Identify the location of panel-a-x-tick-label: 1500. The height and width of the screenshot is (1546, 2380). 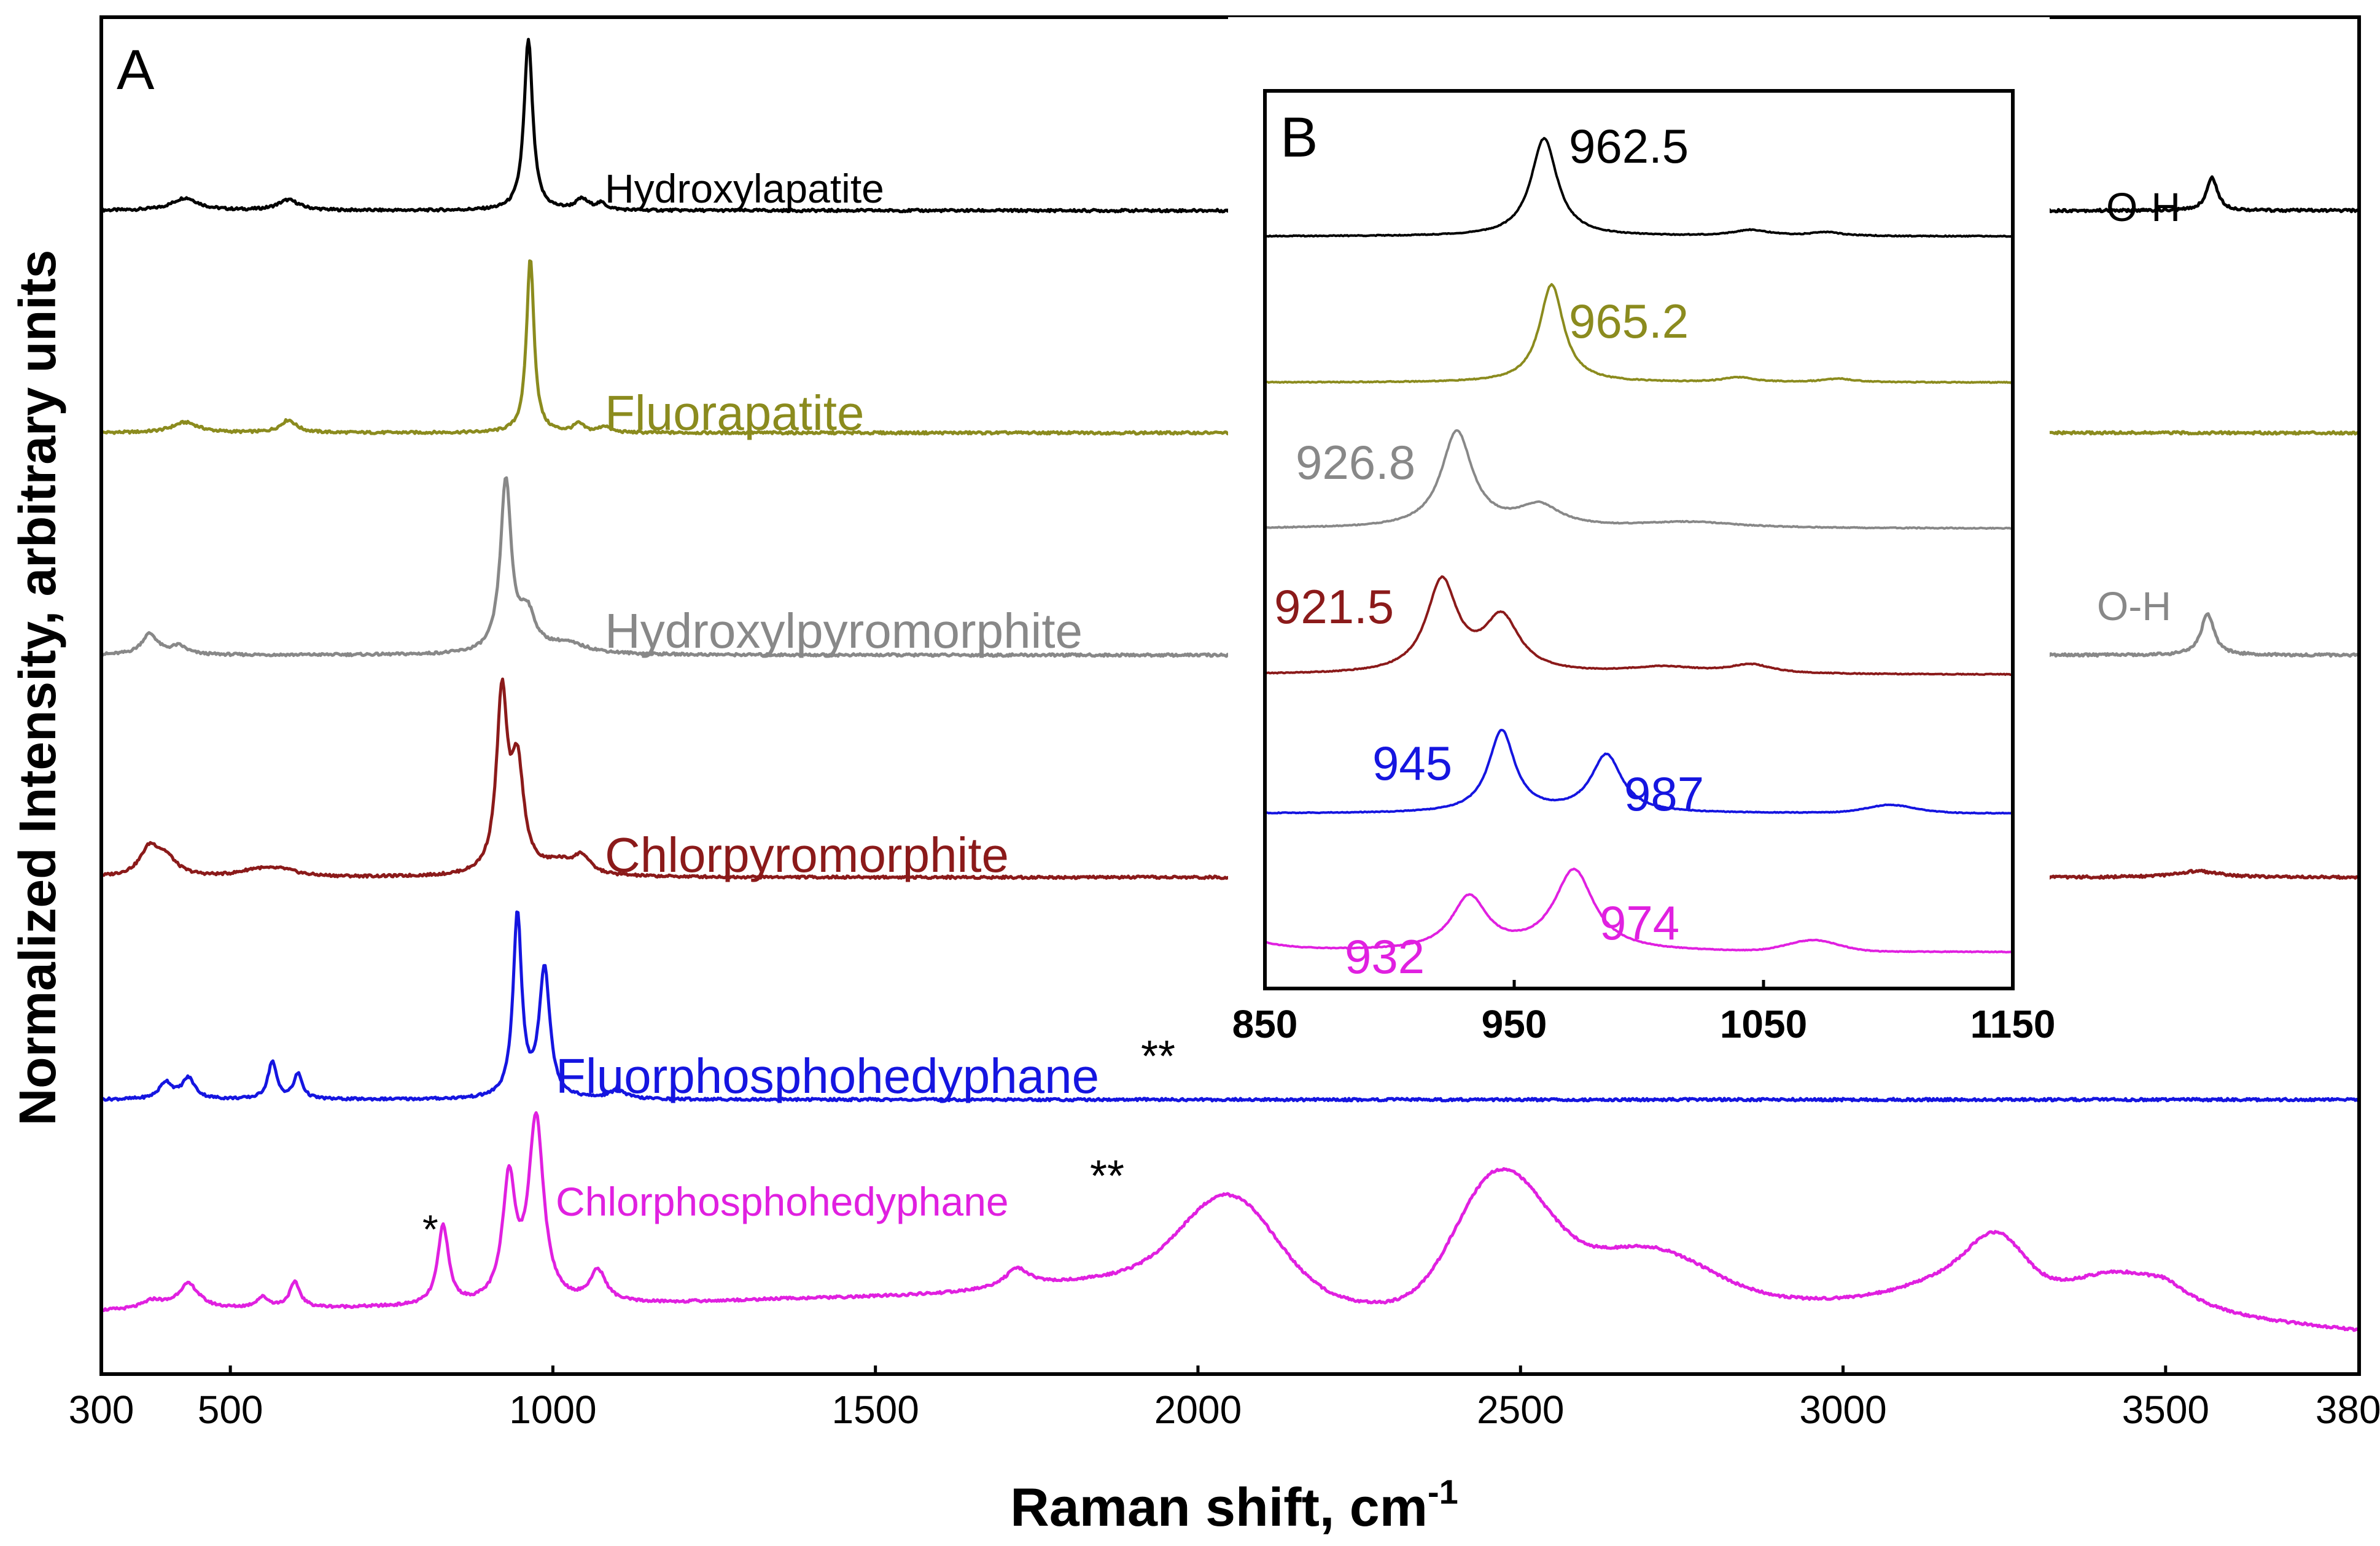
(875, 1410).